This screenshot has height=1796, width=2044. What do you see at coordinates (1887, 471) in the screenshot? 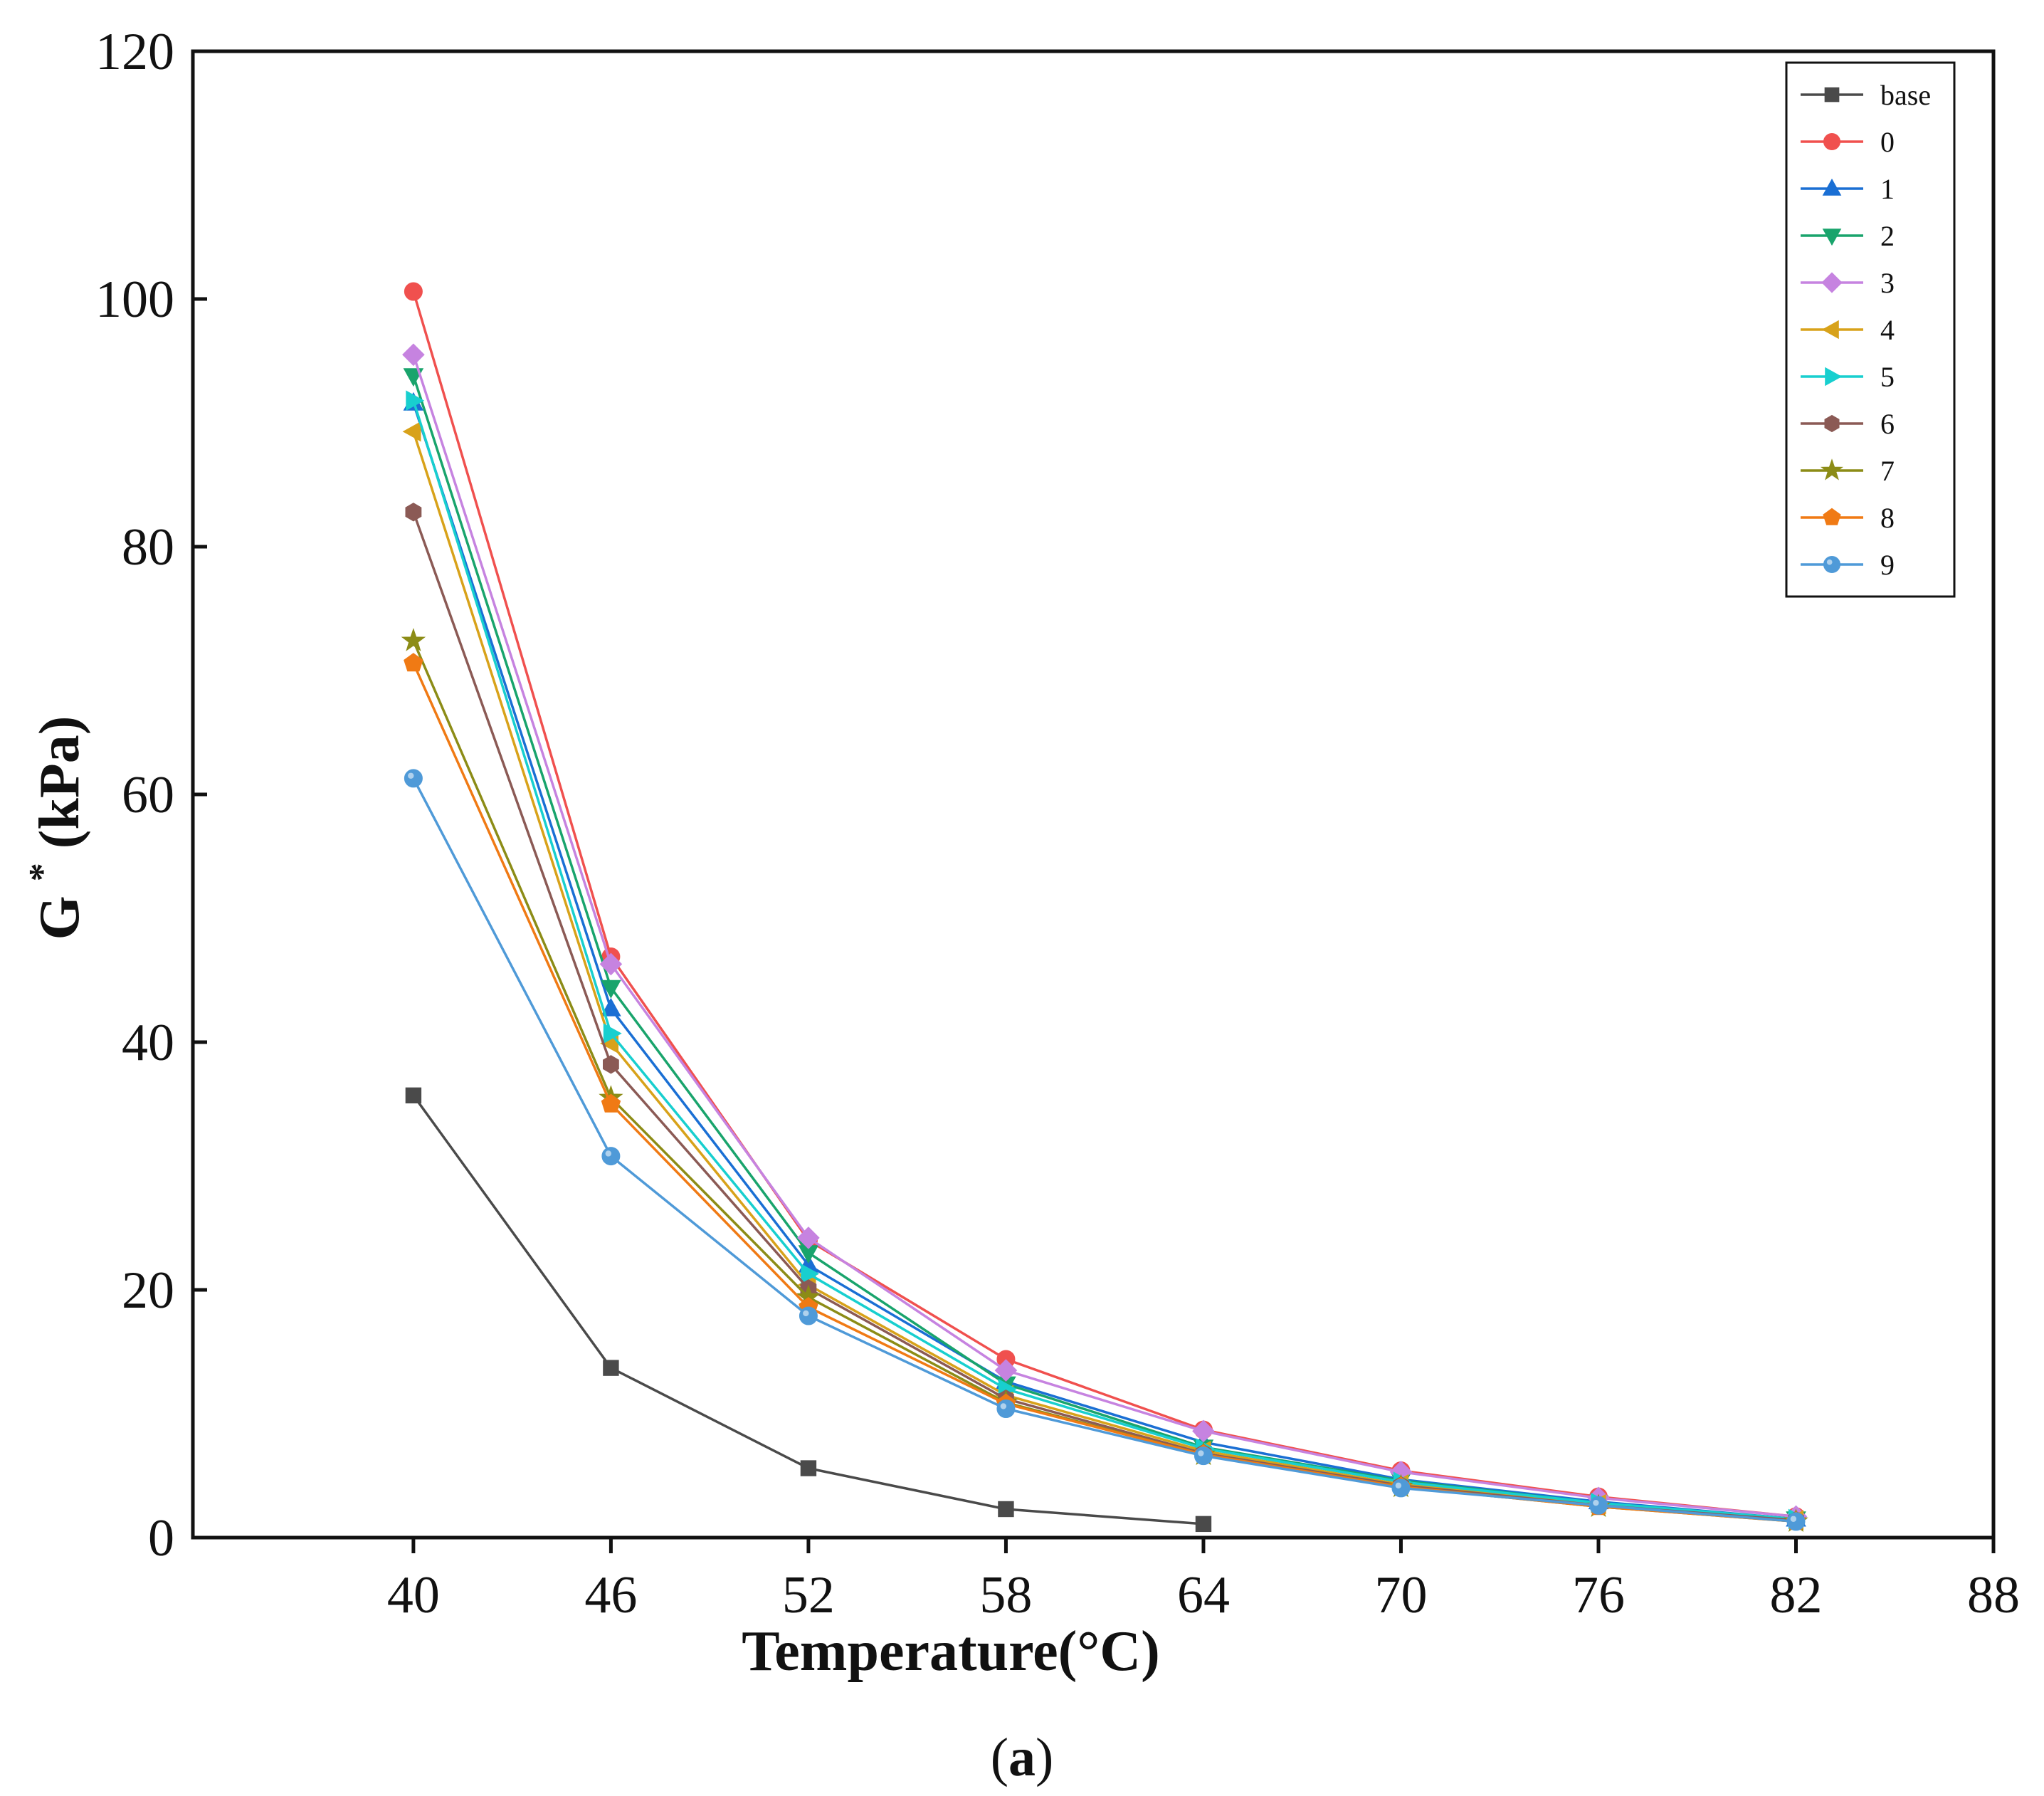
I see `legend-label: 7` at bounding box center [1887, 471].